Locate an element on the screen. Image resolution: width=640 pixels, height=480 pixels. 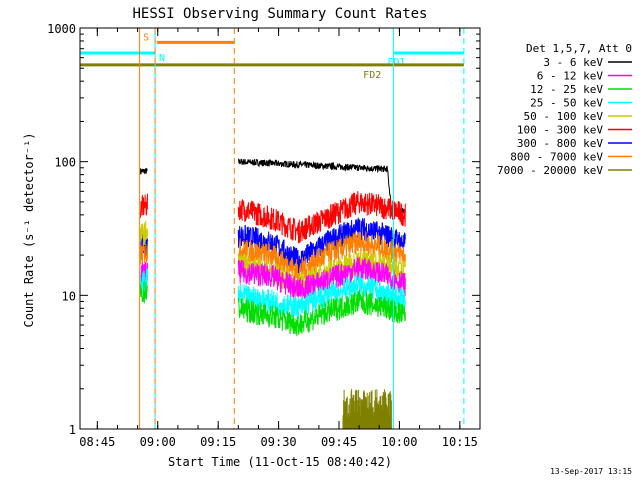
flag-label: FD1 is located at coordinates (396, 62).